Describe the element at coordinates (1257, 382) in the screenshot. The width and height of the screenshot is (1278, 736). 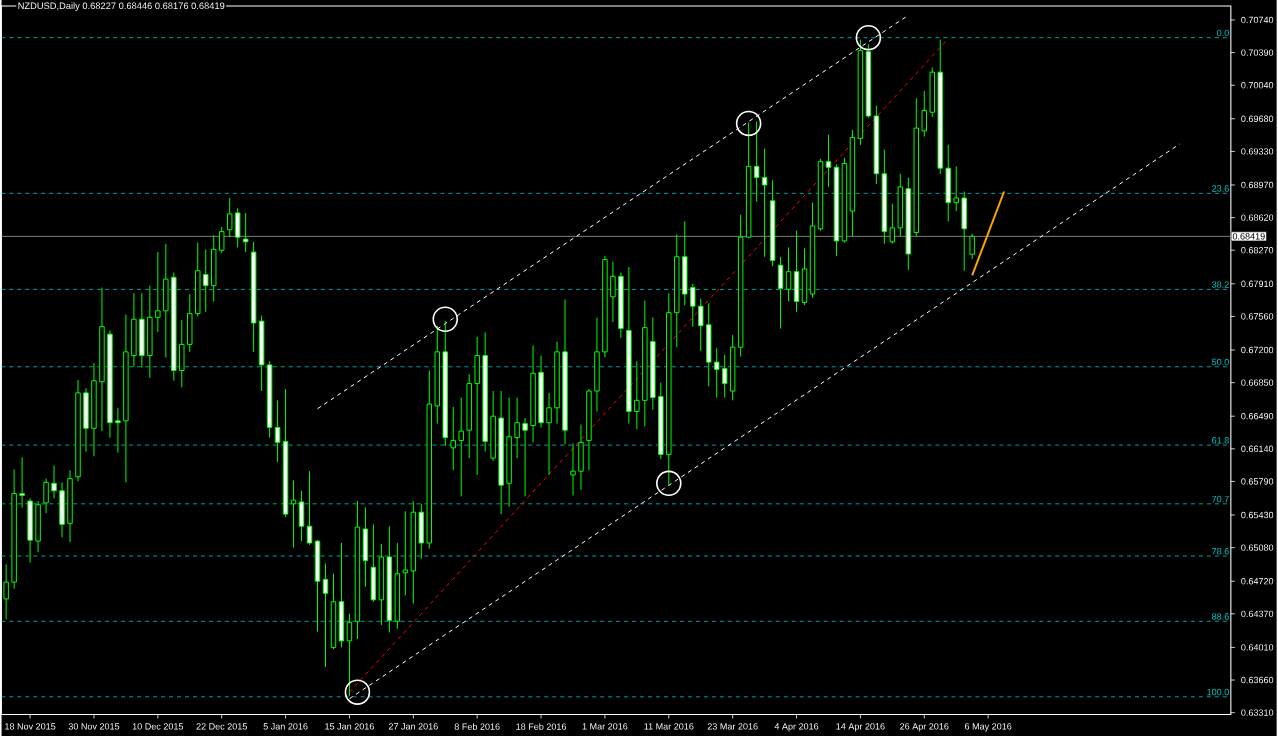
I see `y-tick-label: 0.66850` at that location.